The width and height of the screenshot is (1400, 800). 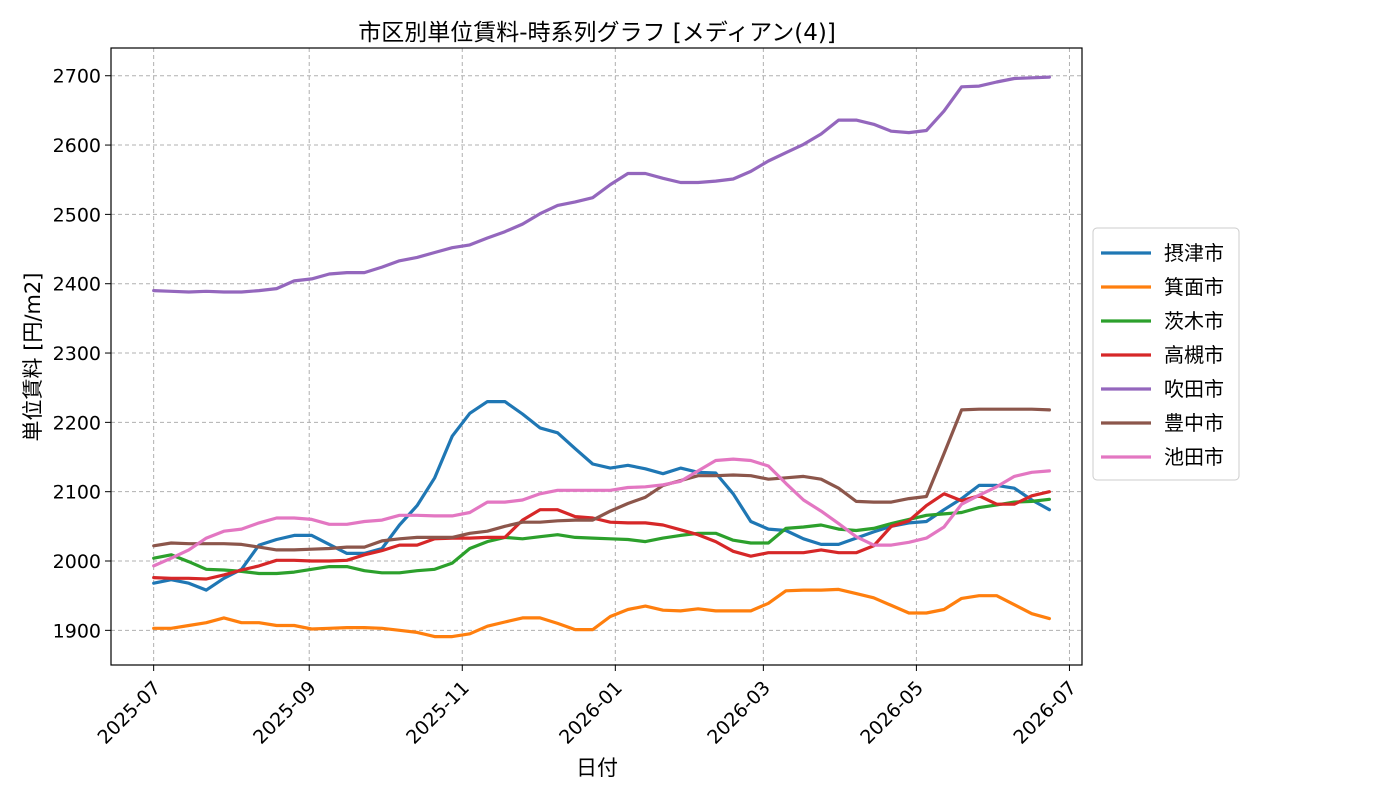 I want to click on y-tick-label: 2500, so click(x=77, y=215).